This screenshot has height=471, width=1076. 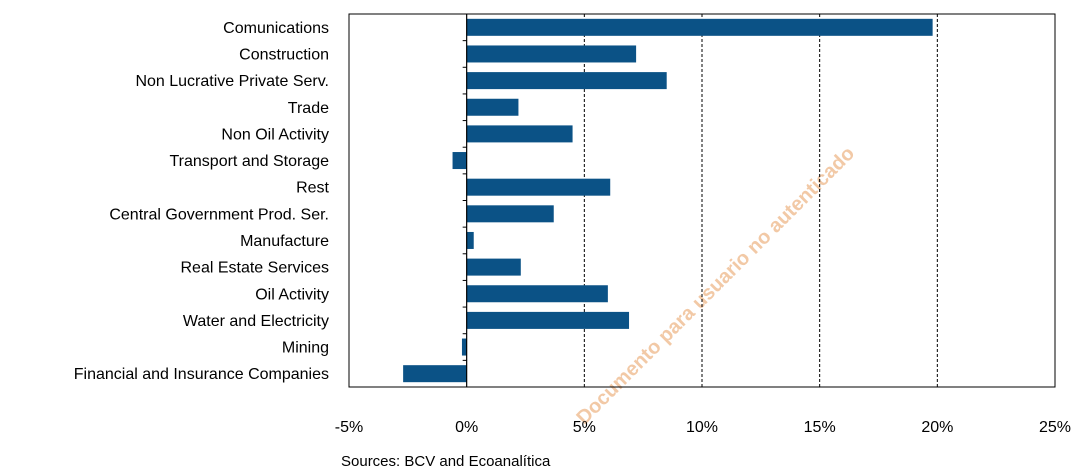 I want to click on category-label: Real Estate Services, so click(x=254, y=268).